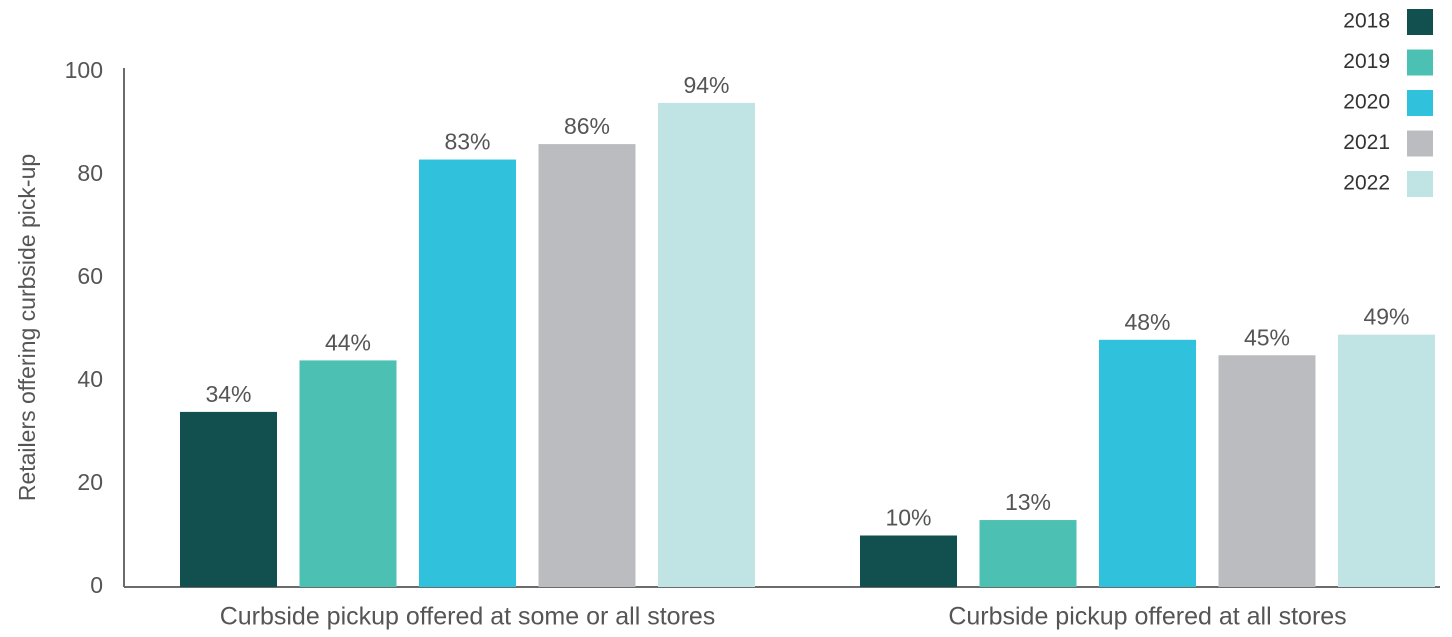  Describe the element at coordinates (96, 585) in the screenshot. I see `y-tick-label: 0` at that location.